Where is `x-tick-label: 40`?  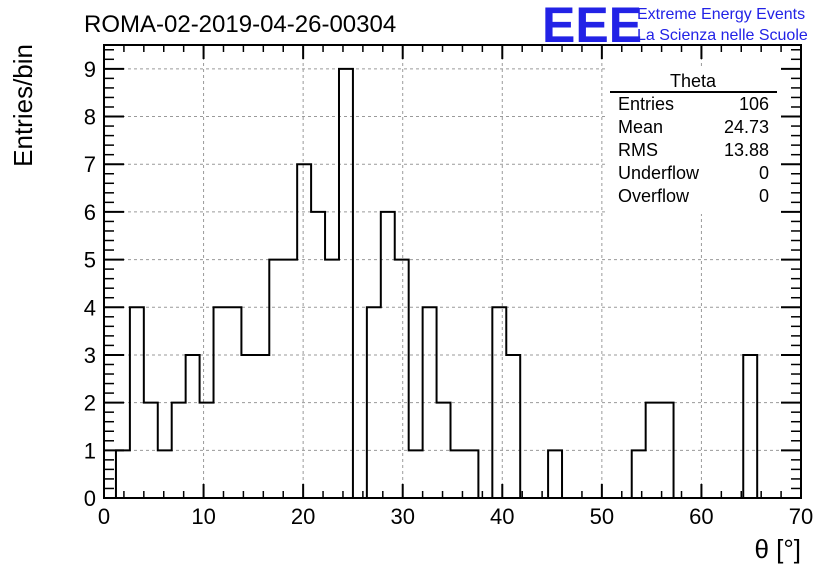
x-tick-label: 40 is located at coordinates (502, 516).